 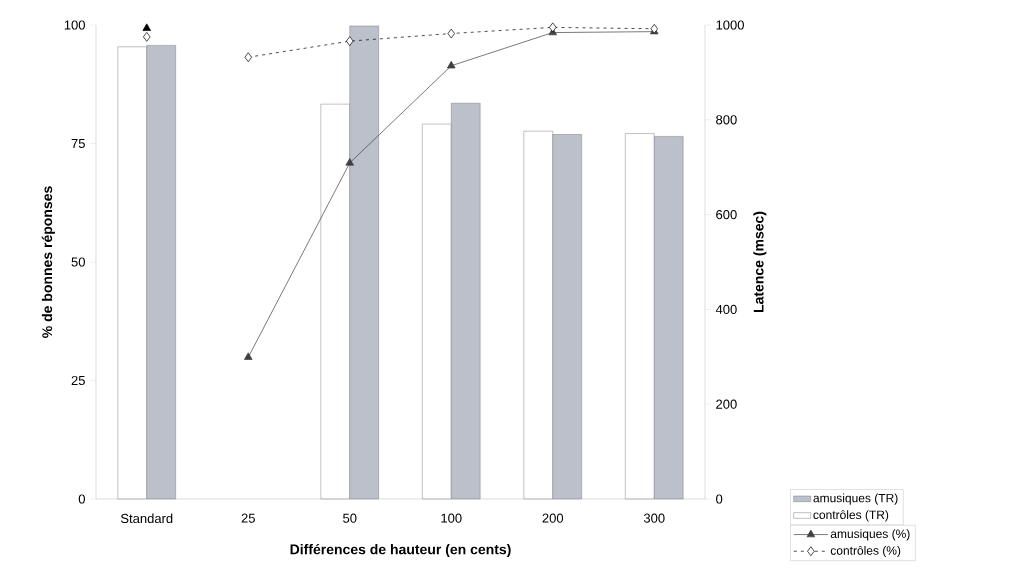 What do you see at coordinates (726, 214) in the screenshot?
I see `y2-tick-label: 600` at bounding box center [726, 214].